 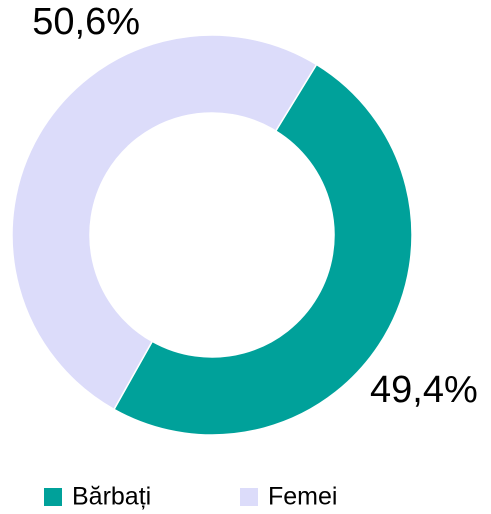 What do you see at coordinates (111, 497) in the screenshot?
I see `legend-label: Bărbați` at bounding box center [111, 497].